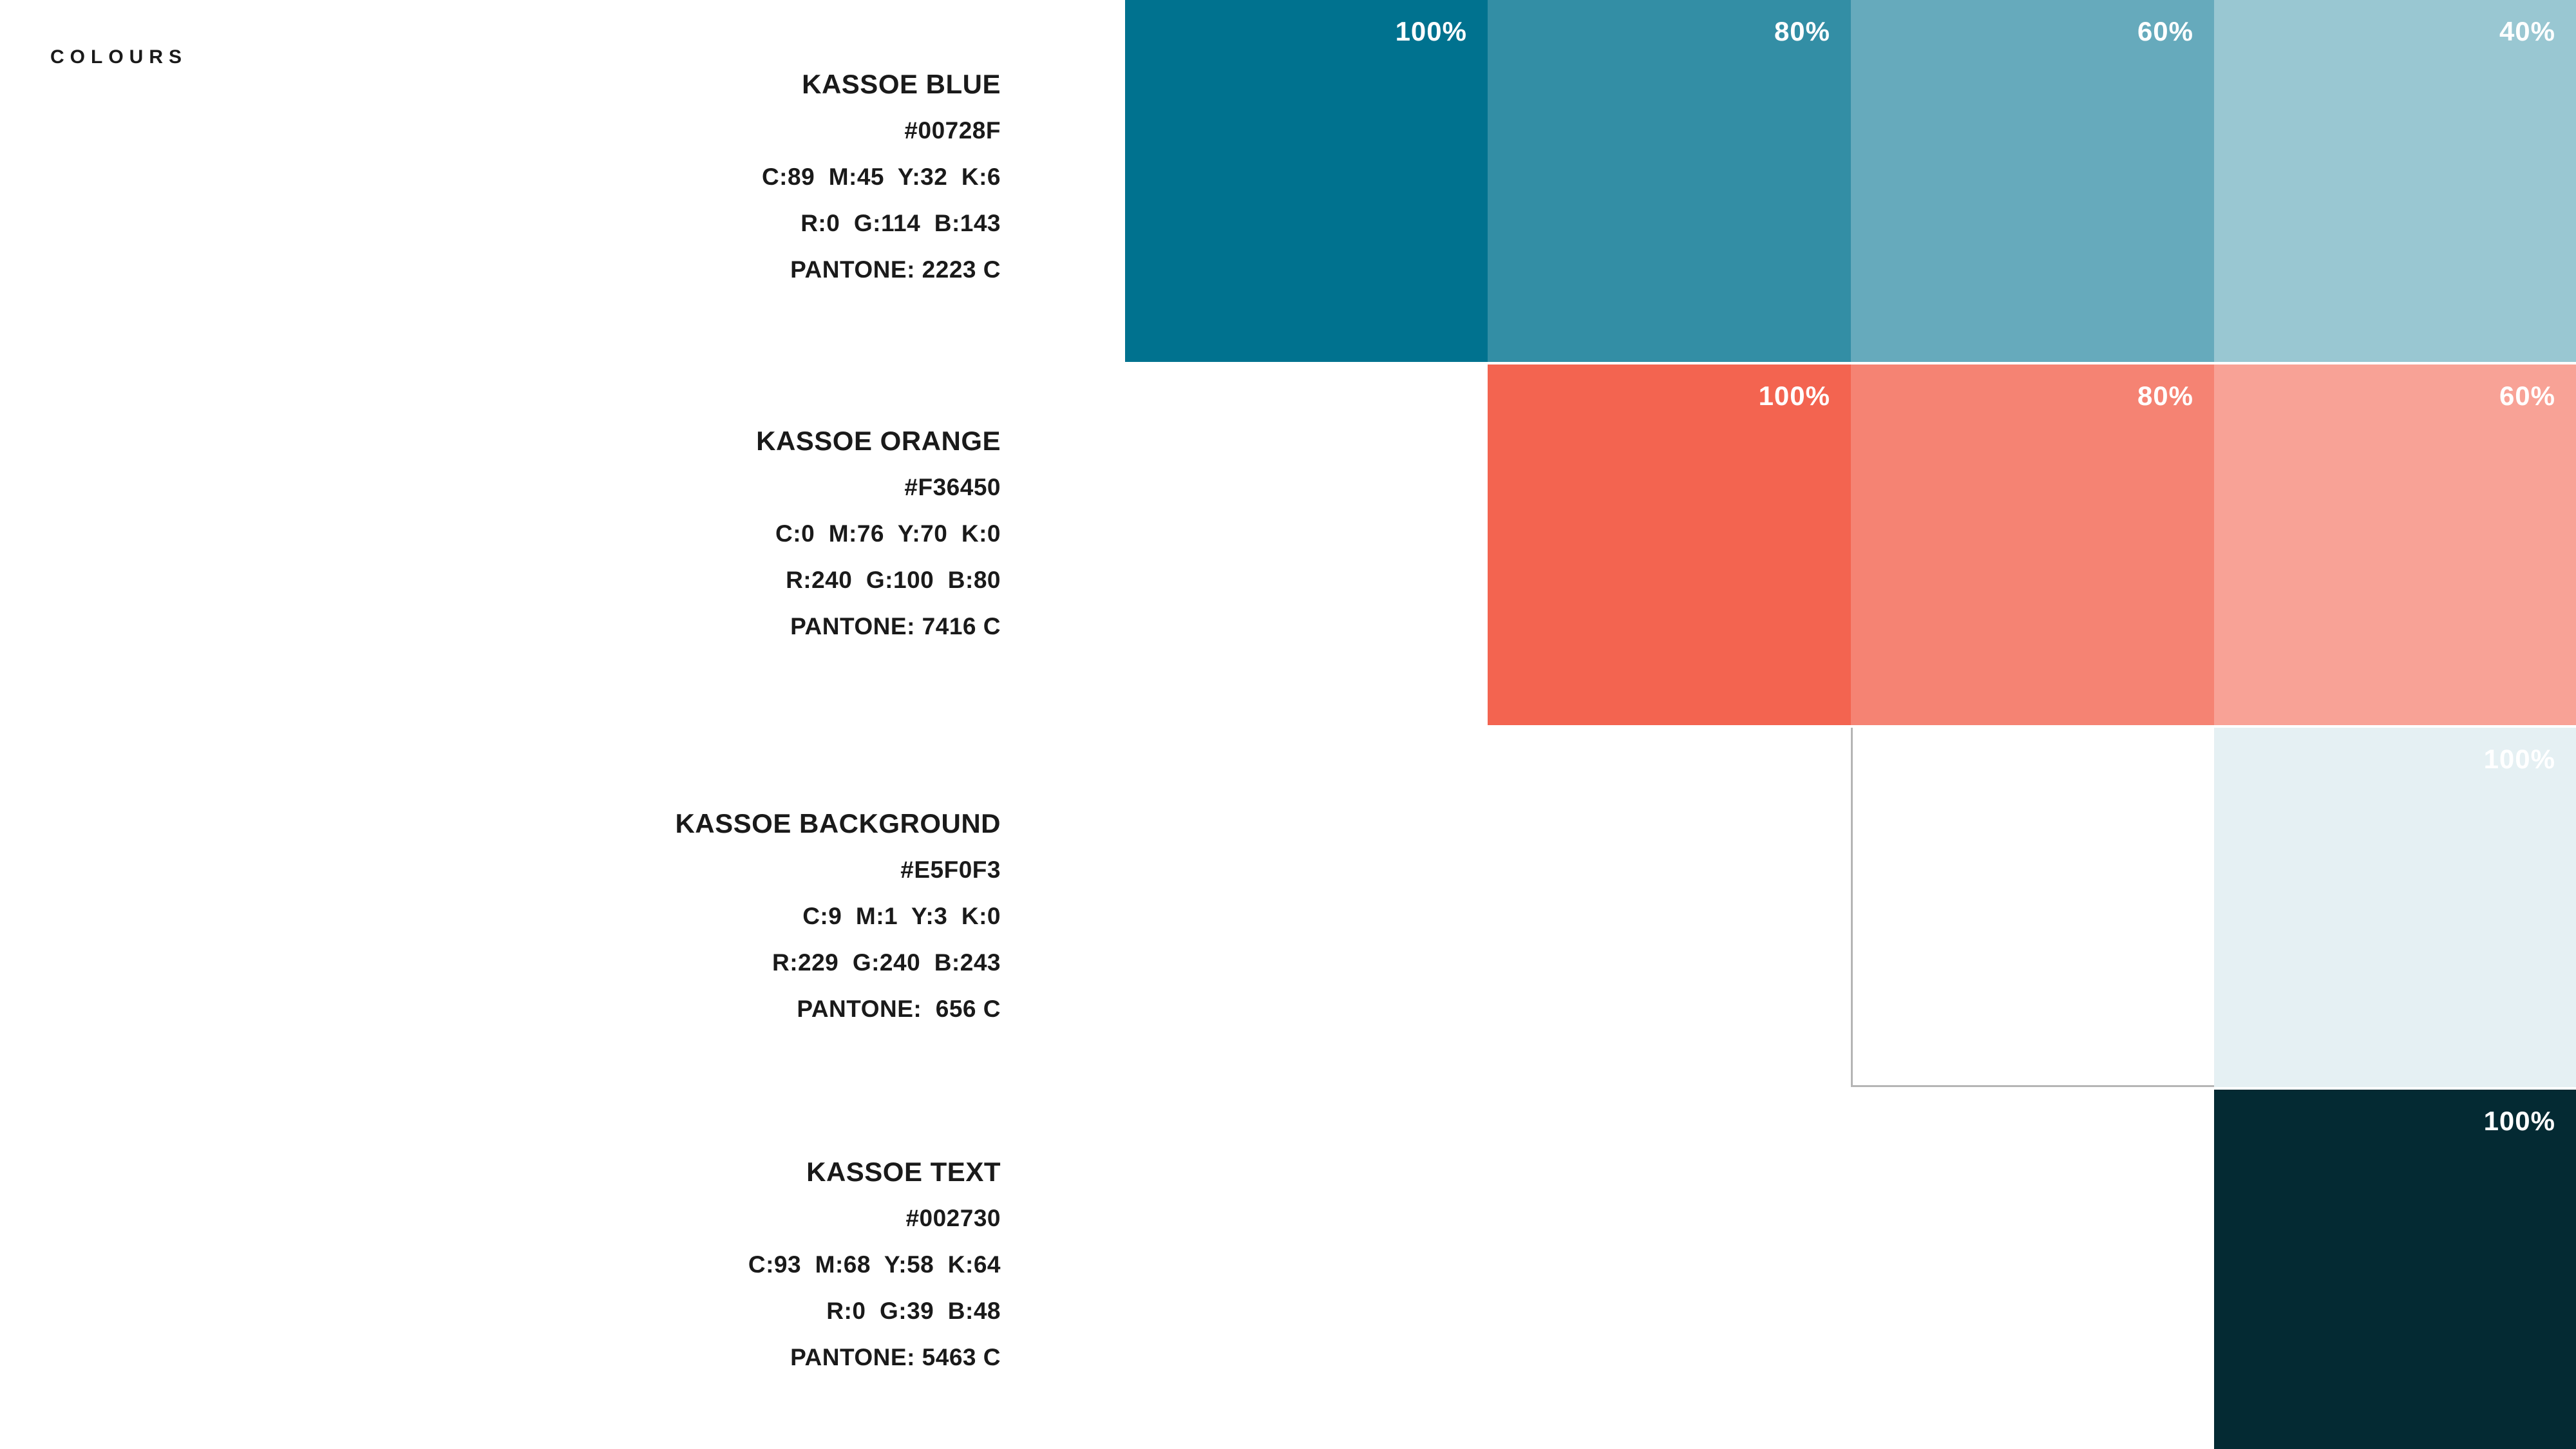  I want to click on color-cmyk: C:9 M:1 Y:3 K:0, so click(902, 916).